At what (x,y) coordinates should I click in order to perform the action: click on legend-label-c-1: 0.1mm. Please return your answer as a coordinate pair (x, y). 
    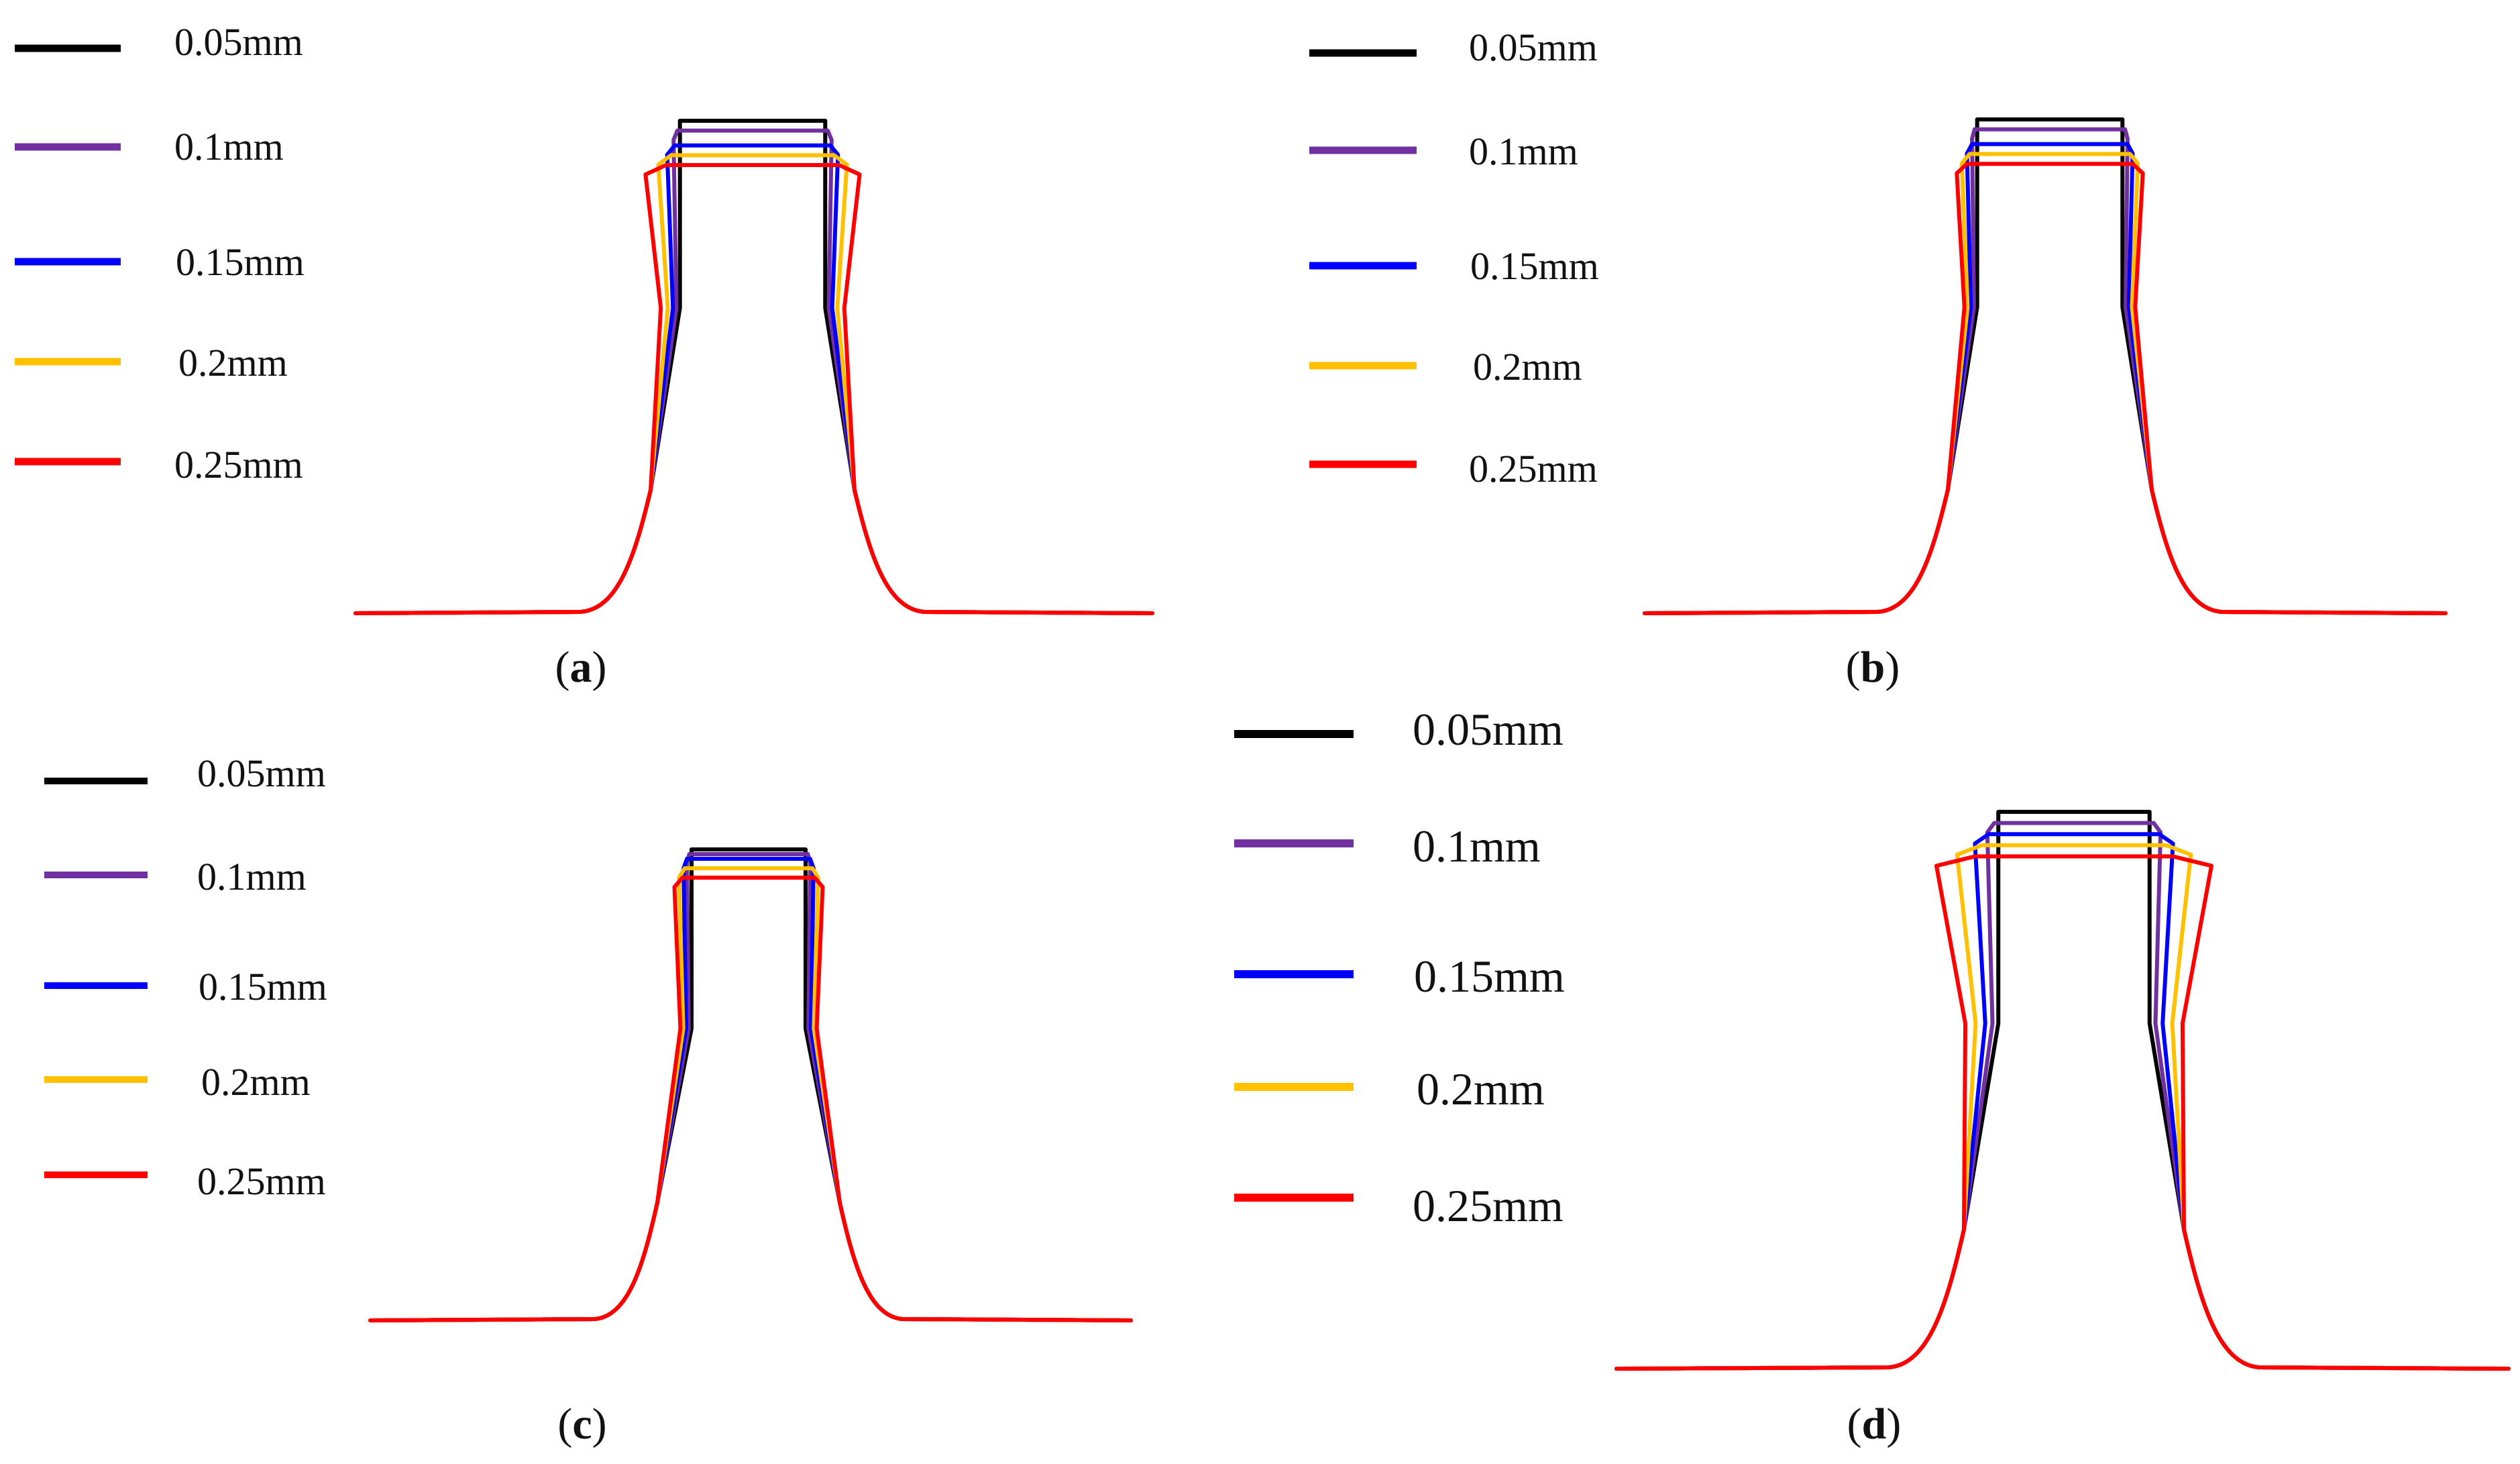
    Looking at the image, I should click on (252, 876).